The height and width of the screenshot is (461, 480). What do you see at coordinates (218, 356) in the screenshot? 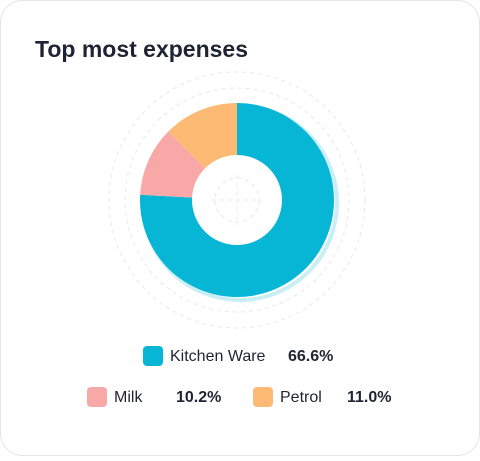
I see `legend-label: Kitchen Ware` at bounding box center [218, 356].